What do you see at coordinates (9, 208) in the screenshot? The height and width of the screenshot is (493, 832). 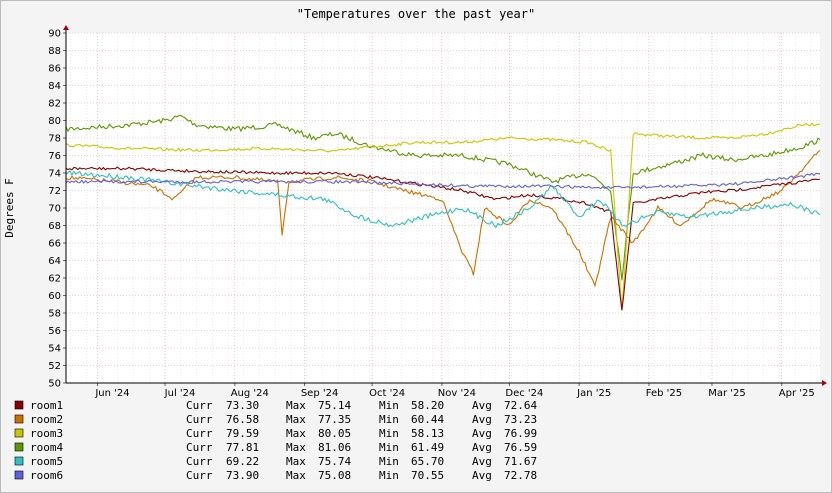 I see `y-axis-label: Degrees F` at bounding box center [9, 208].